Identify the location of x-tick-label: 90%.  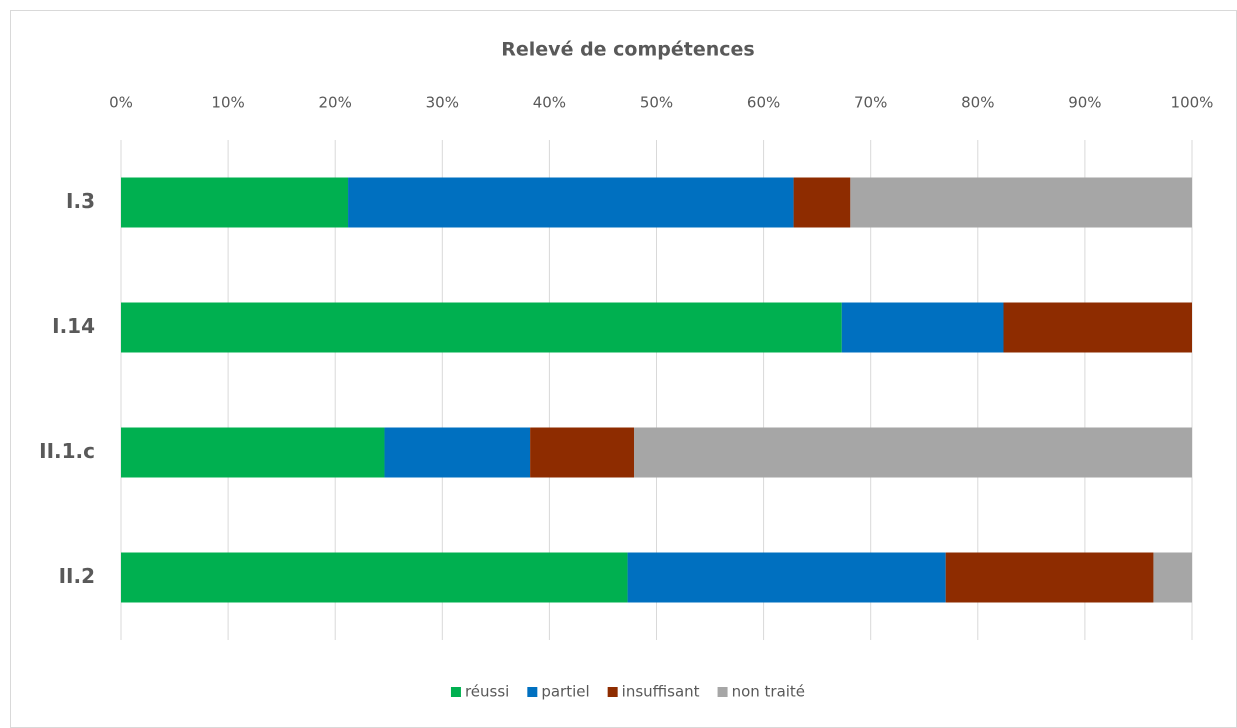
(1084, 103).